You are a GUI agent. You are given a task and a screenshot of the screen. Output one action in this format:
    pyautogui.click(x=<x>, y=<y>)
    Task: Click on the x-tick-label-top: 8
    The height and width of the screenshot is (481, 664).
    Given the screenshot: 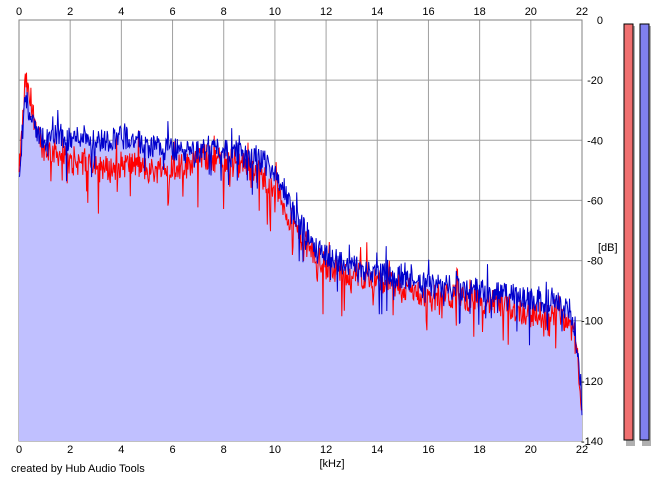 What is the action you would take?
    pyautogui.click(x=224, y=12)
    